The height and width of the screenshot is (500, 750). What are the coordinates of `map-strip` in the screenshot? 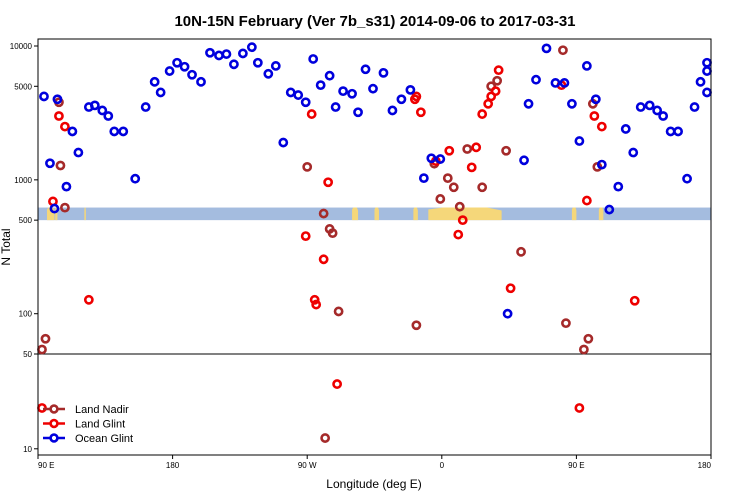 It's located at (374, 214).